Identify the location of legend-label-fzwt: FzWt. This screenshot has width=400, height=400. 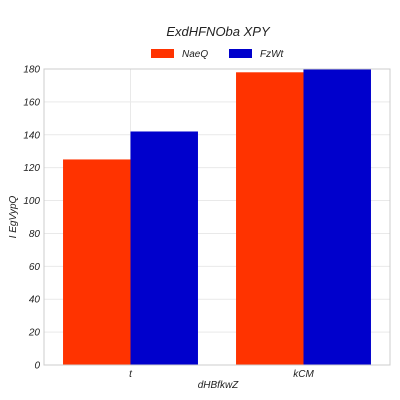
(272, 54).